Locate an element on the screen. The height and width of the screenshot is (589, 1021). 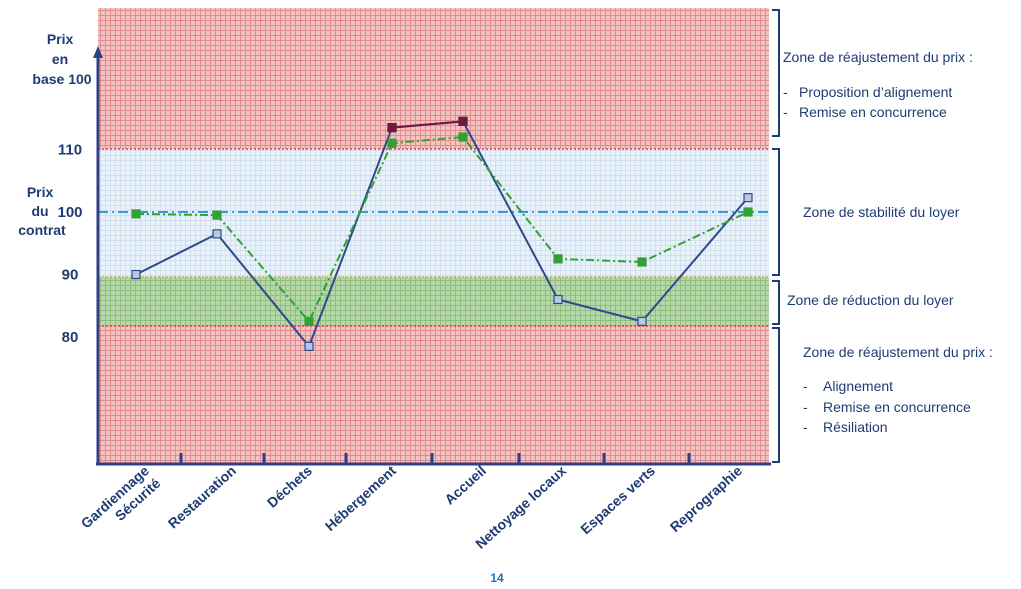
category-label: Restauration is located at coordinates (202, 496).